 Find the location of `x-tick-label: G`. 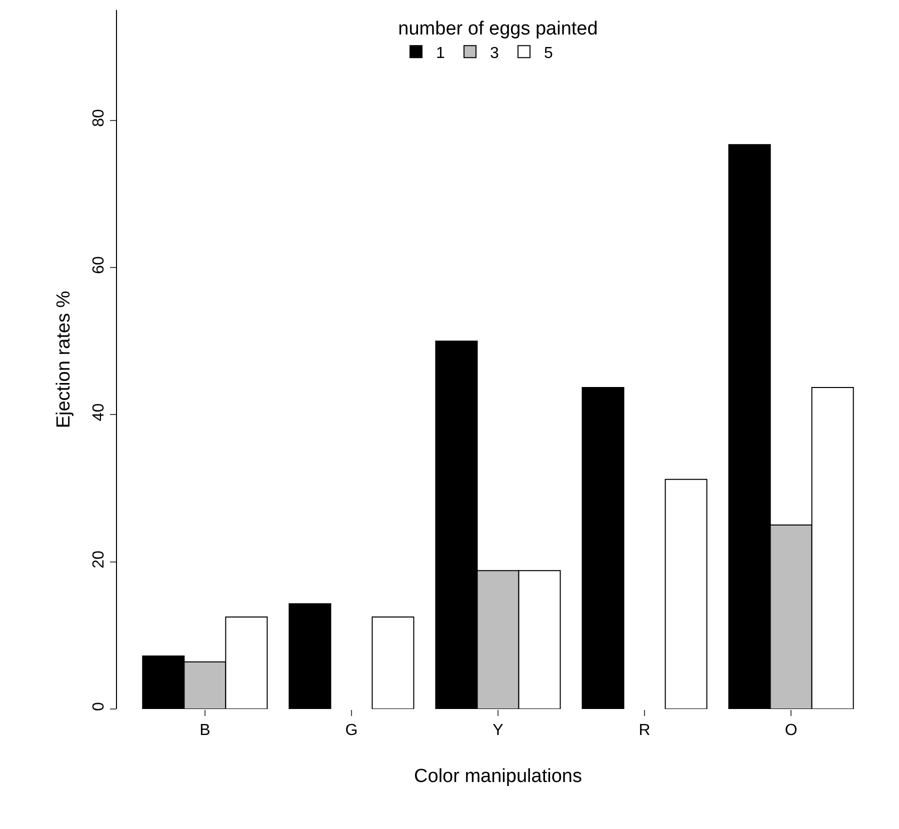

x-tick-label: G is located at coordinates (351, 731).